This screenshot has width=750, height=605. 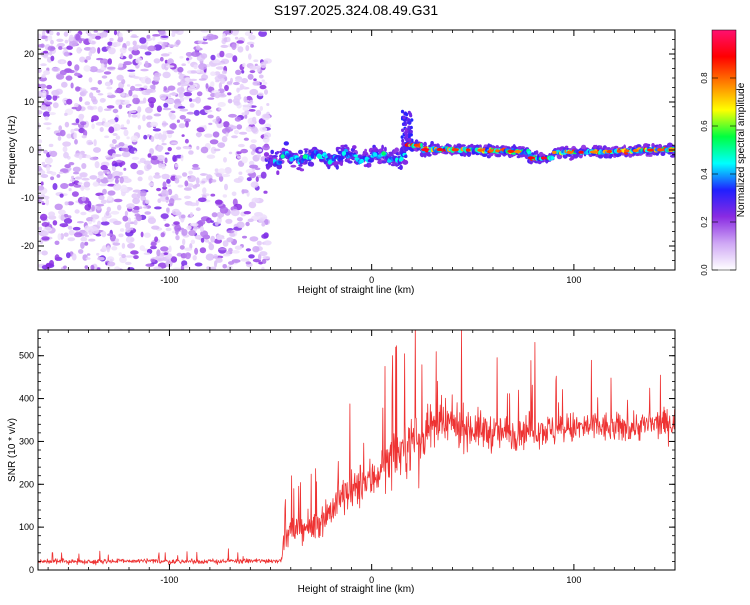 I want to click on burst-blob, so click(x=411, y=131).